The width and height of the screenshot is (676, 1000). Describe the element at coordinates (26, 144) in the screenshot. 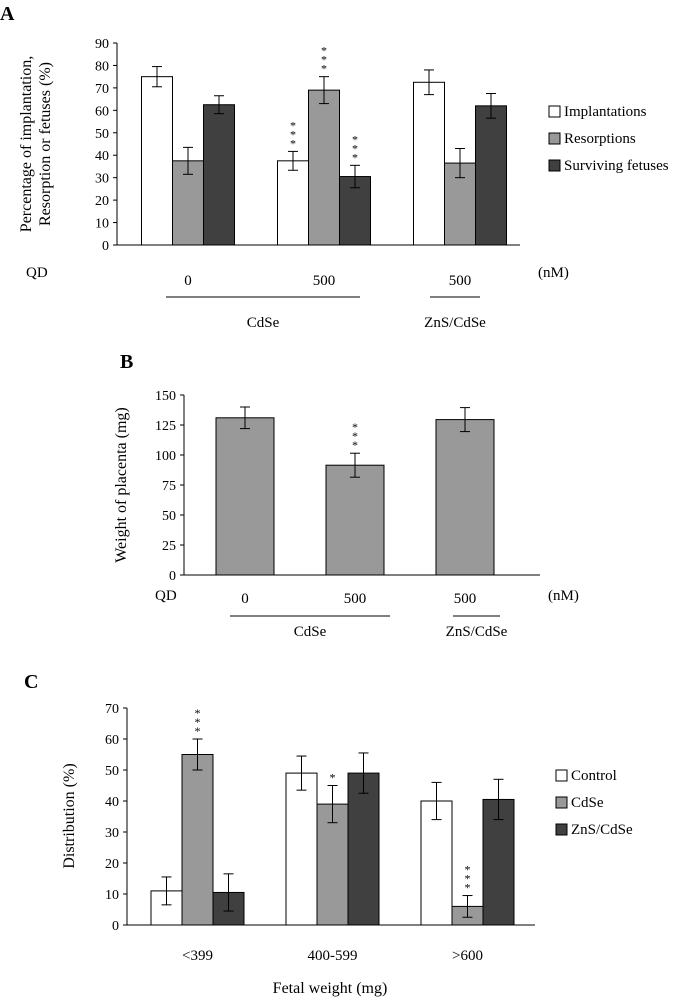

I see `y-axis-title-line: Percentage of implantation,` at that location.